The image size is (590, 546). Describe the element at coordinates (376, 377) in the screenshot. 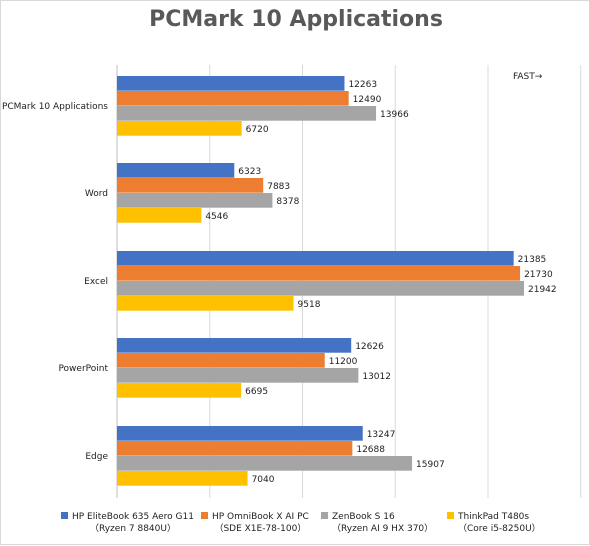

I see `bar-value-label: 13012` at that location.